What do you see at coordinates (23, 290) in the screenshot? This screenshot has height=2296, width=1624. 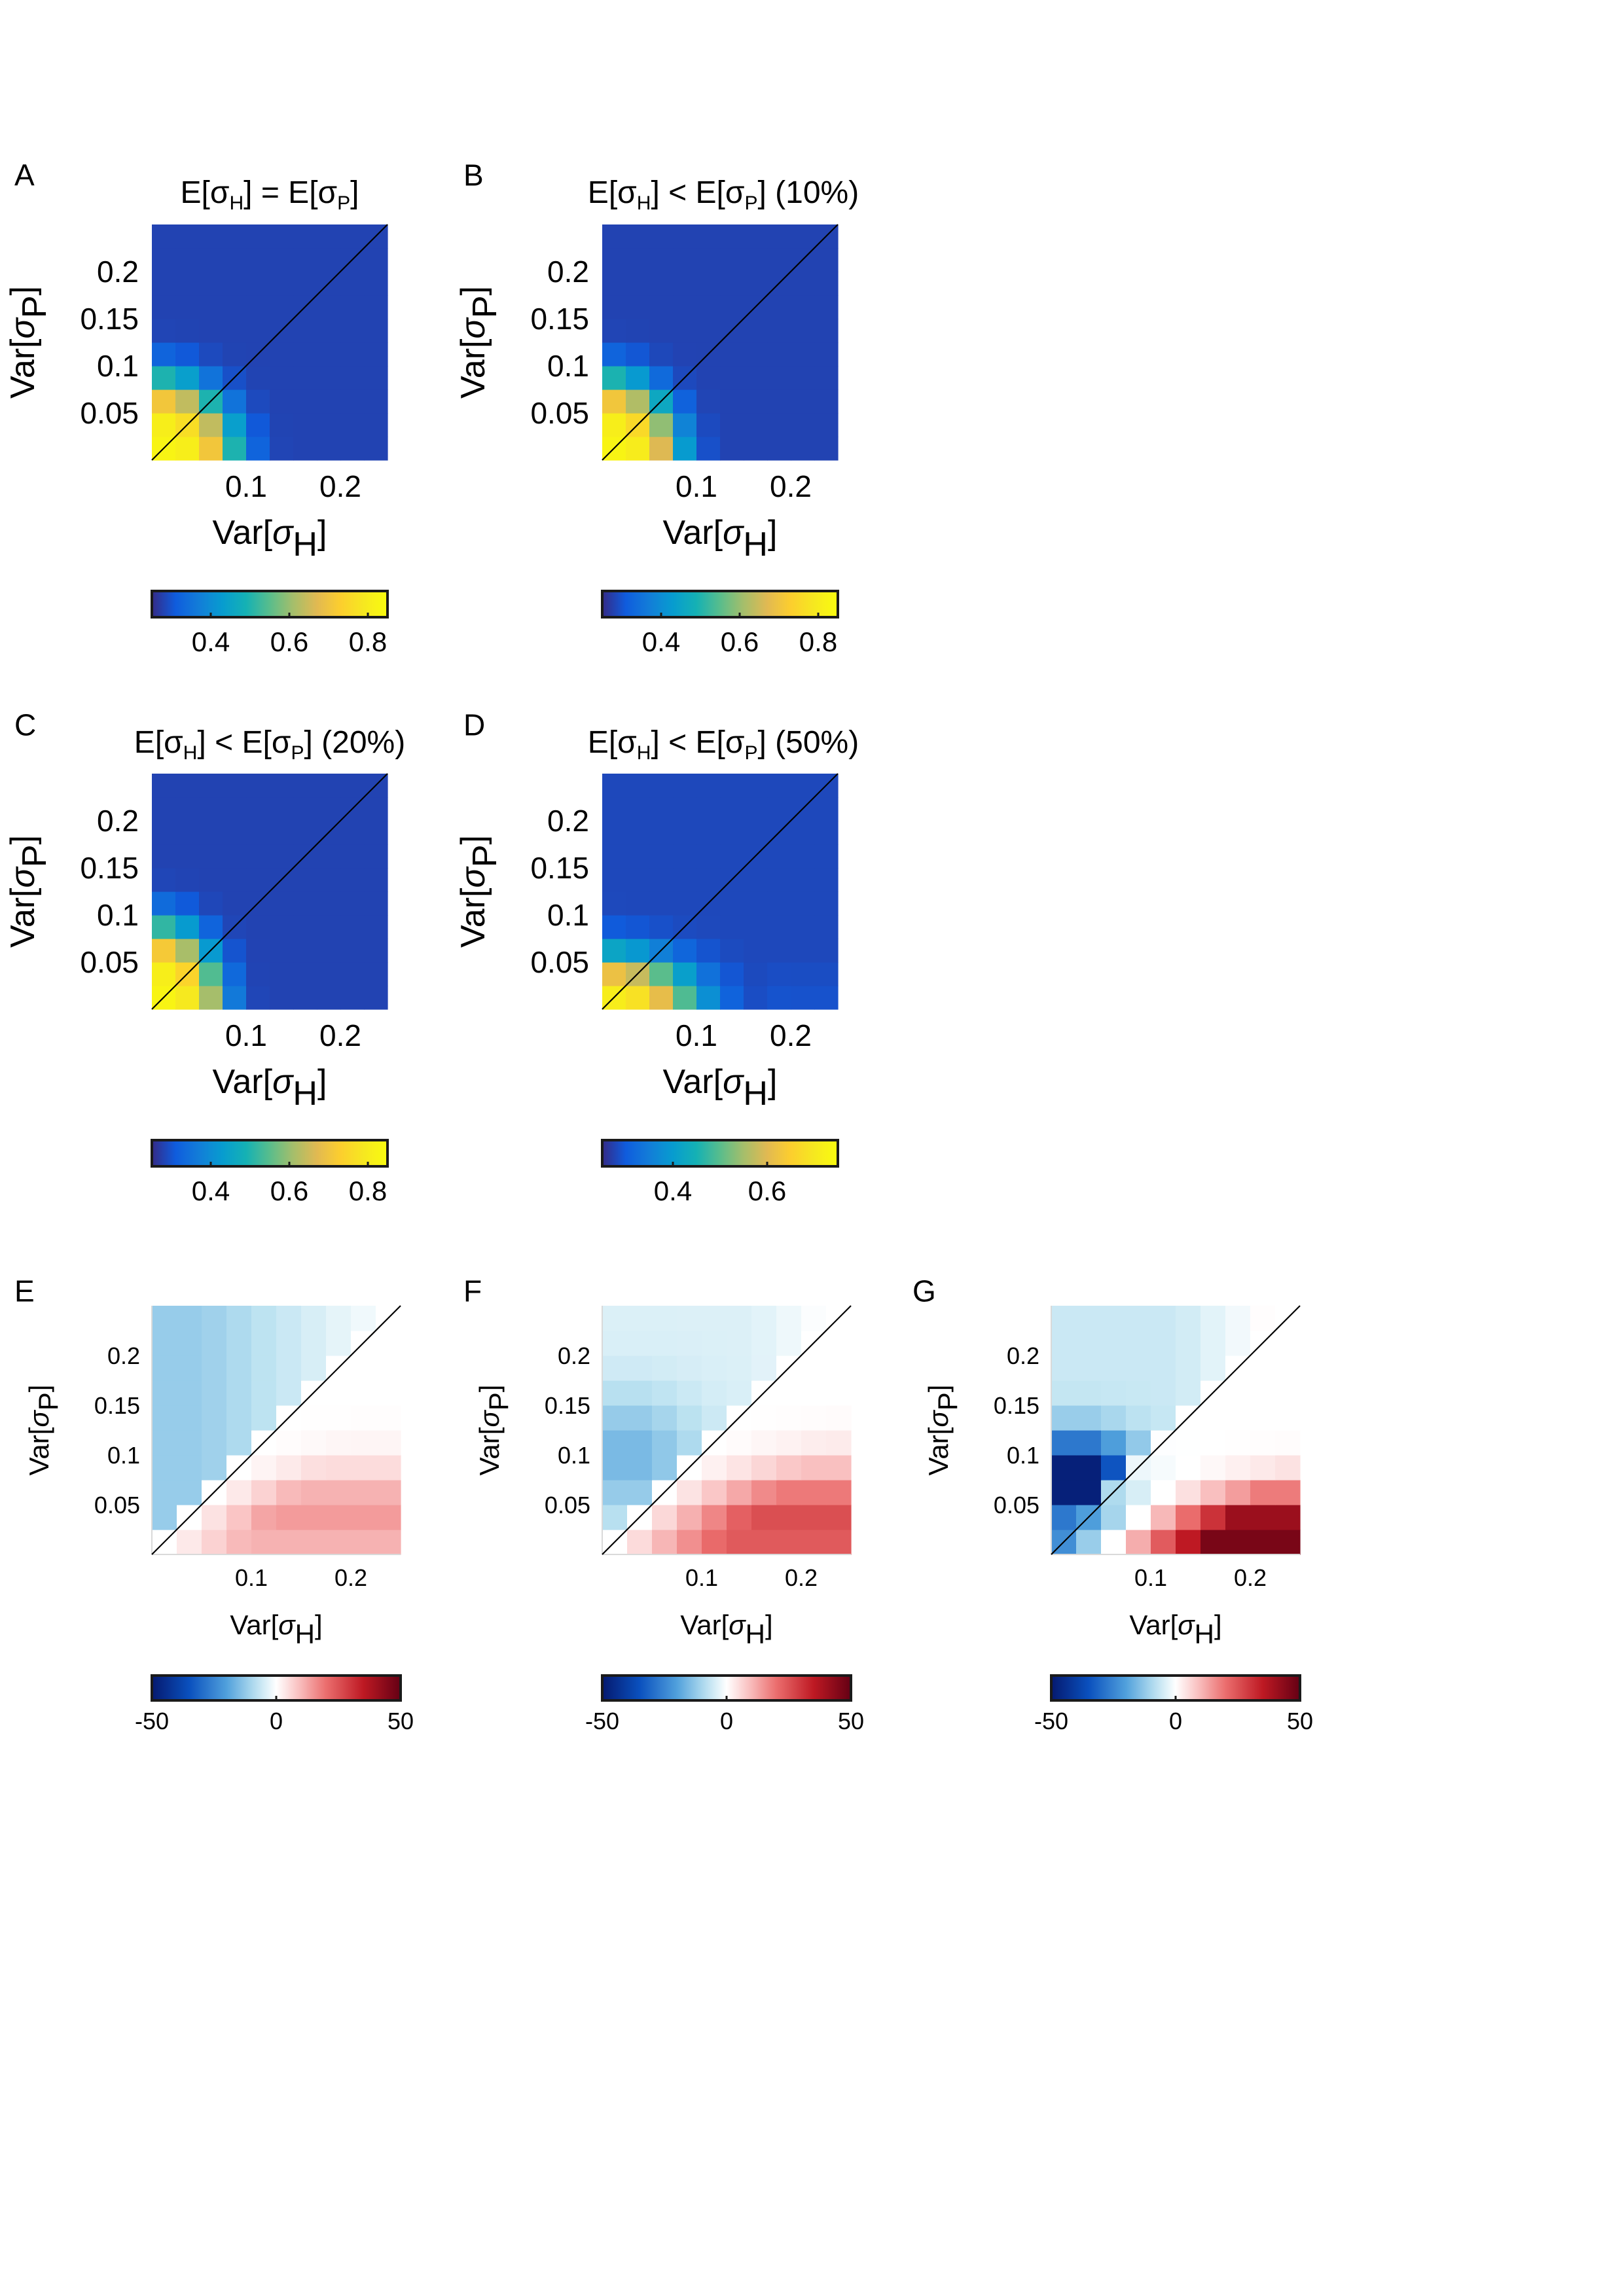 I see `ylabel-part: ]` at bounding box center [23, 290].